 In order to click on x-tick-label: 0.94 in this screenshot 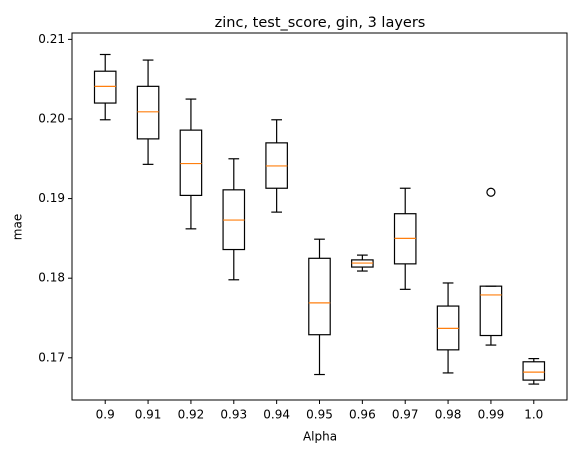, I will do `click(276, 415)`.